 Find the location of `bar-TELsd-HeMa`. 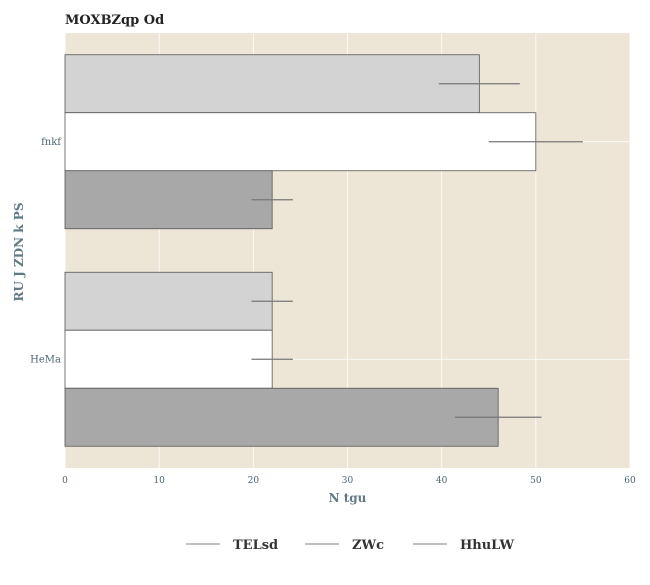

bar-TELsd-HeMa is located at coordinates (168, 301).